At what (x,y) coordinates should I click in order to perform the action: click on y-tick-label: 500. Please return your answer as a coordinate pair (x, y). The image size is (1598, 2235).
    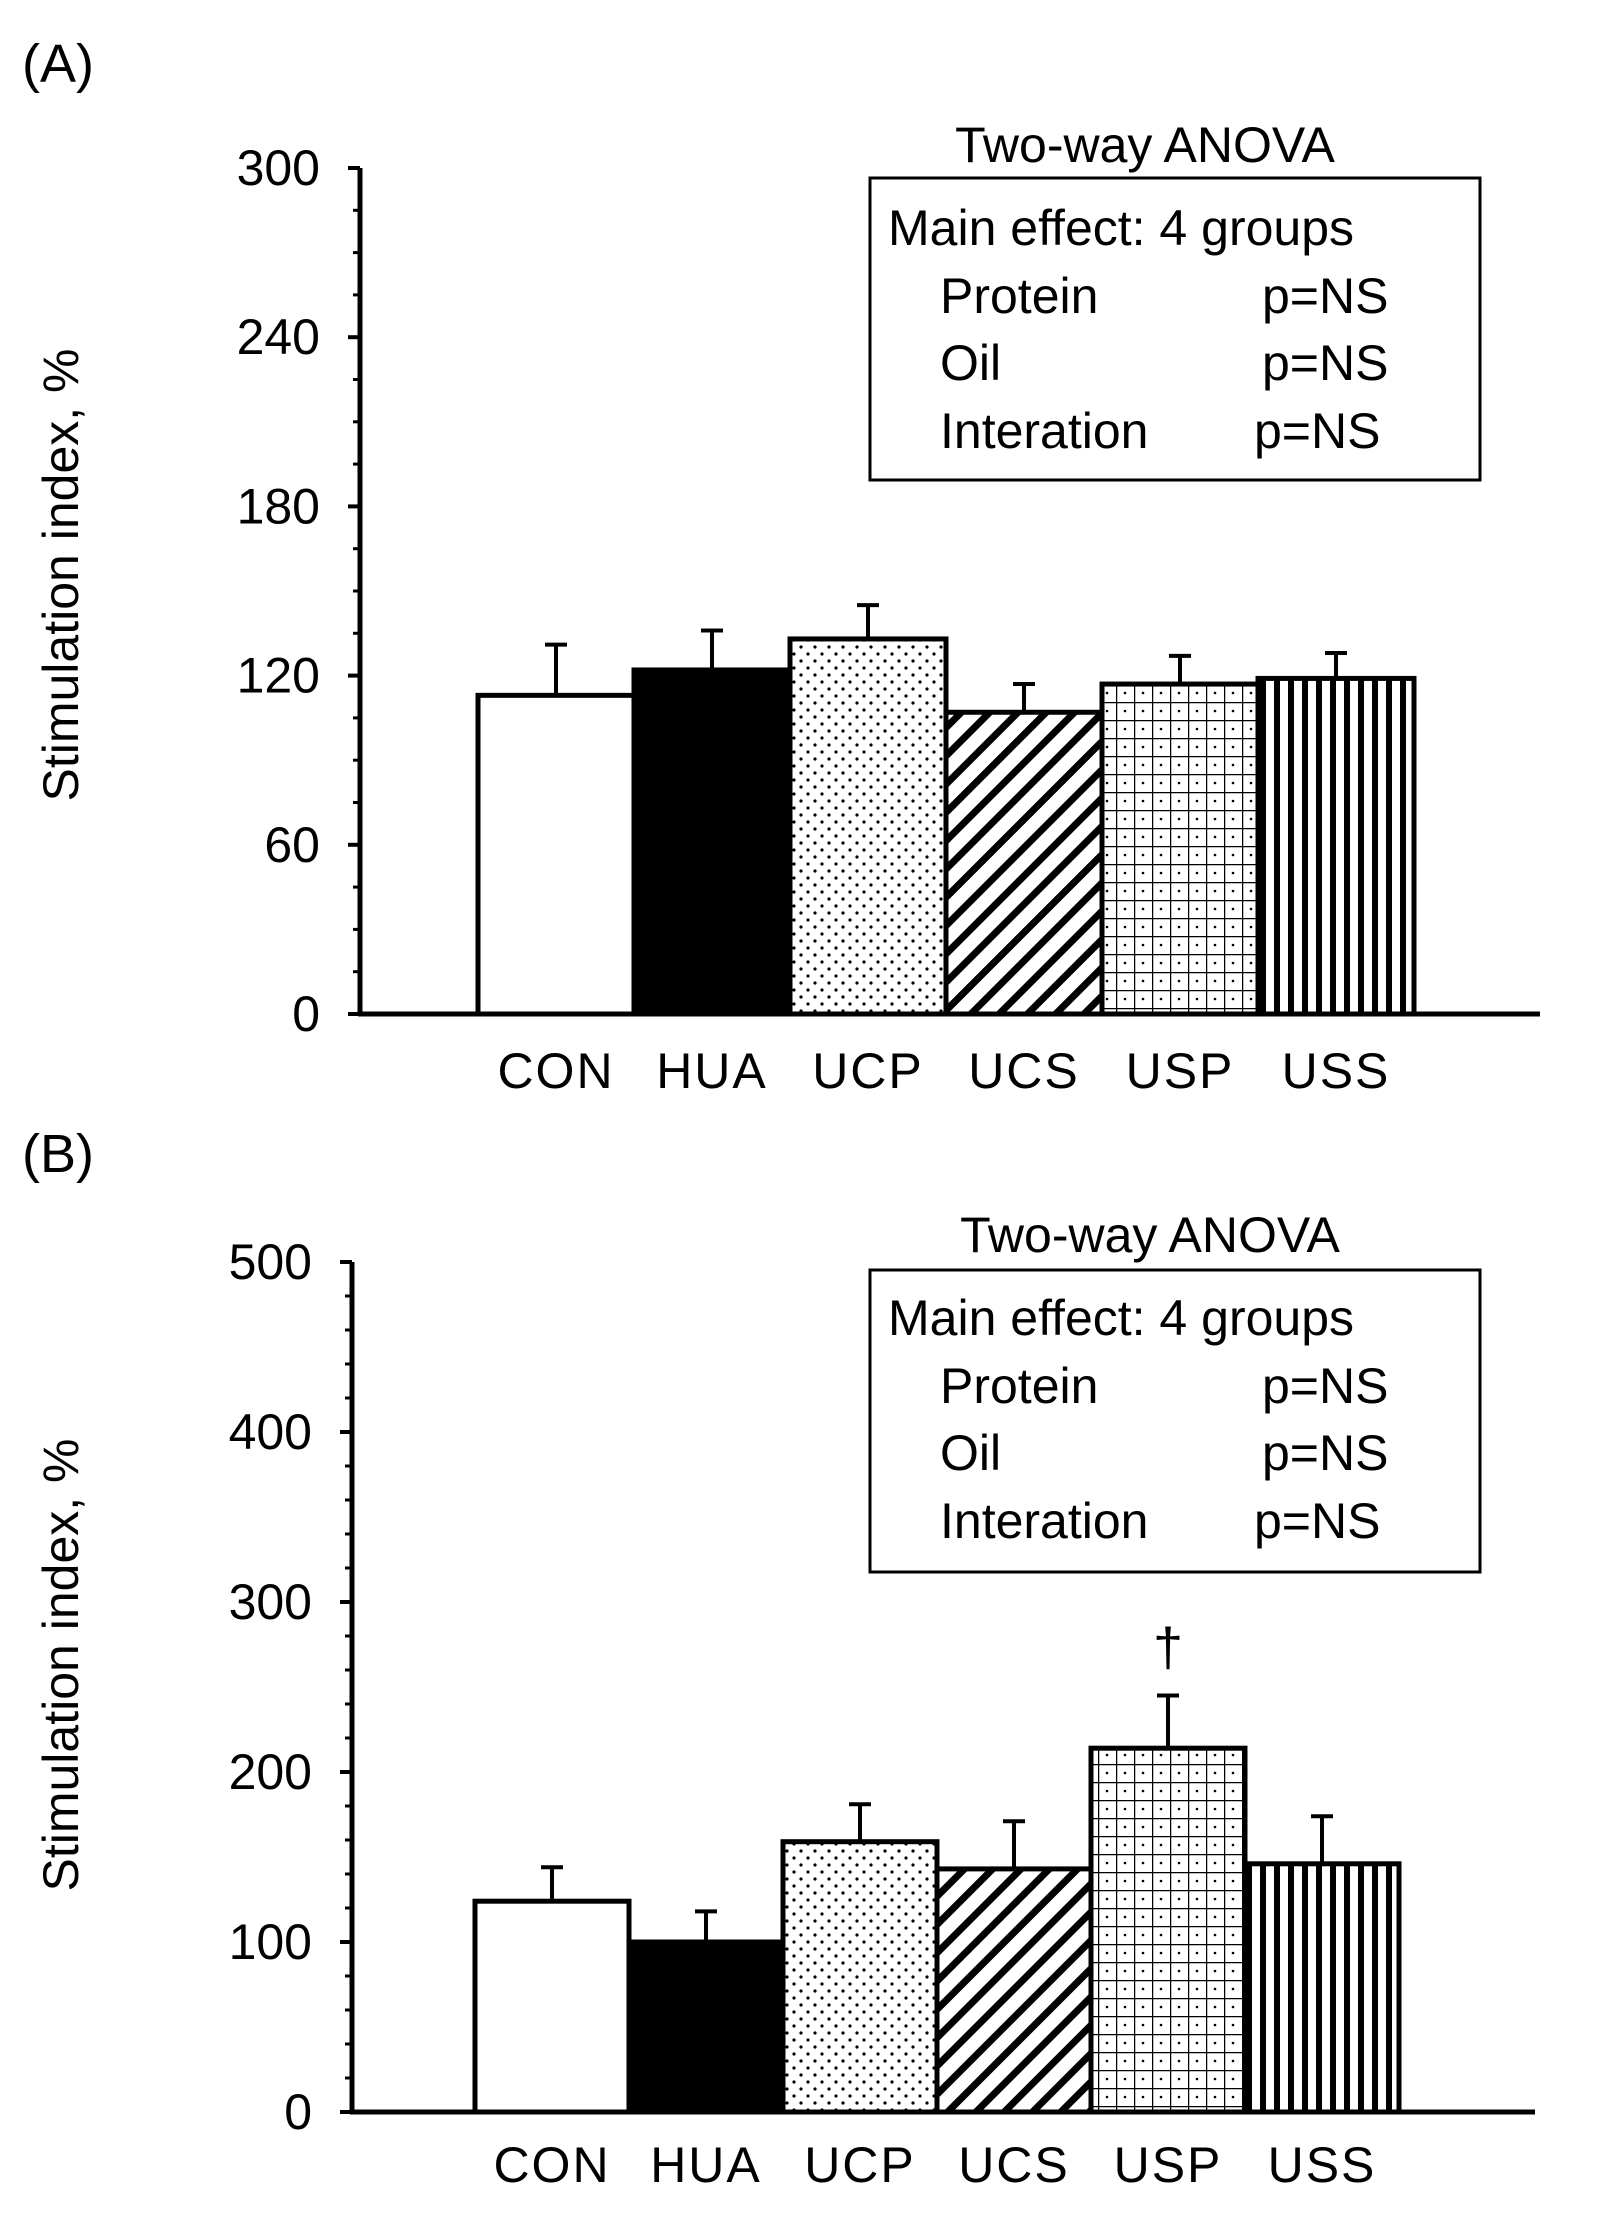
    Looking at the image, I should click on (270, 1262).